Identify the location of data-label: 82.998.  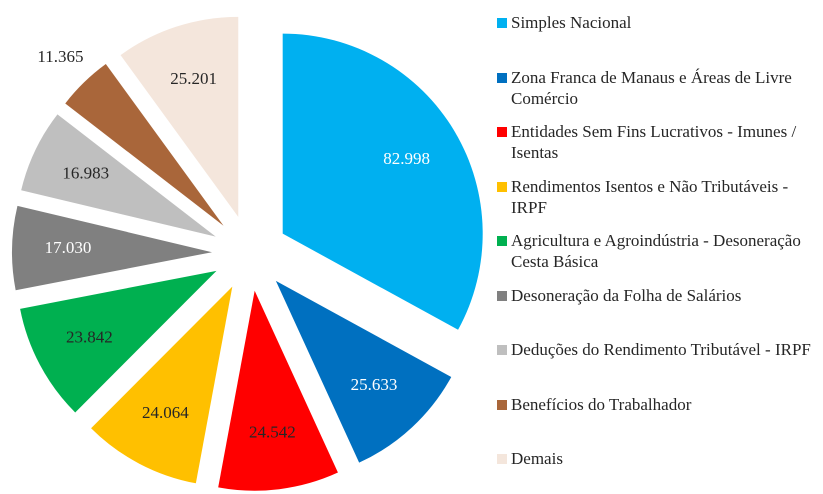
(406, 158).